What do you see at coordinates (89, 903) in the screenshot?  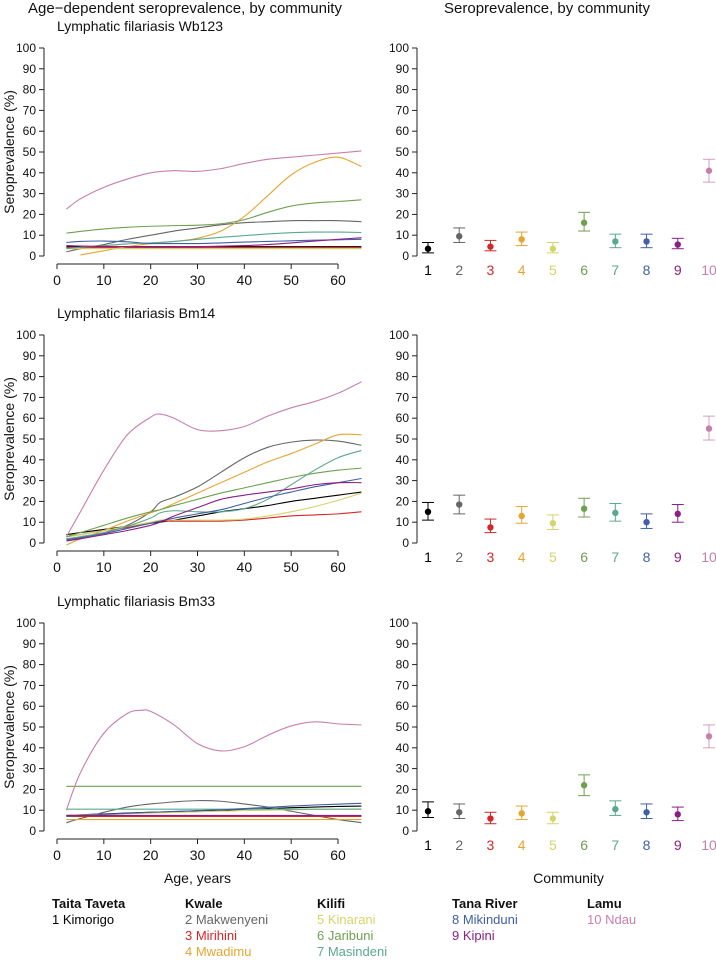 I see `legend-county: Taita Taveta` at bounding box center [89, 903].